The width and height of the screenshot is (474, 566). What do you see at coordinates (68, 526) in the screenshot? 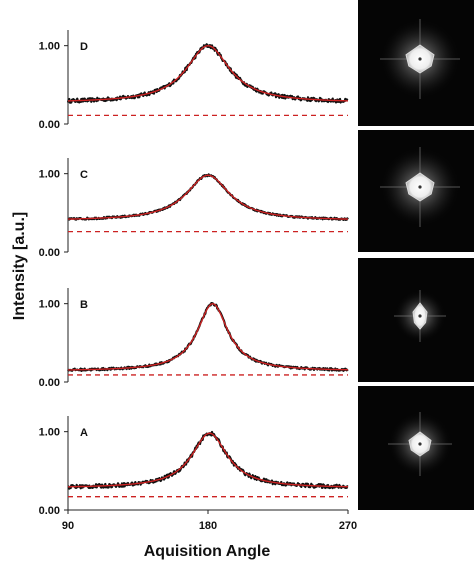
I see `x-tick-label: 90` at bounding box center [68, 526].